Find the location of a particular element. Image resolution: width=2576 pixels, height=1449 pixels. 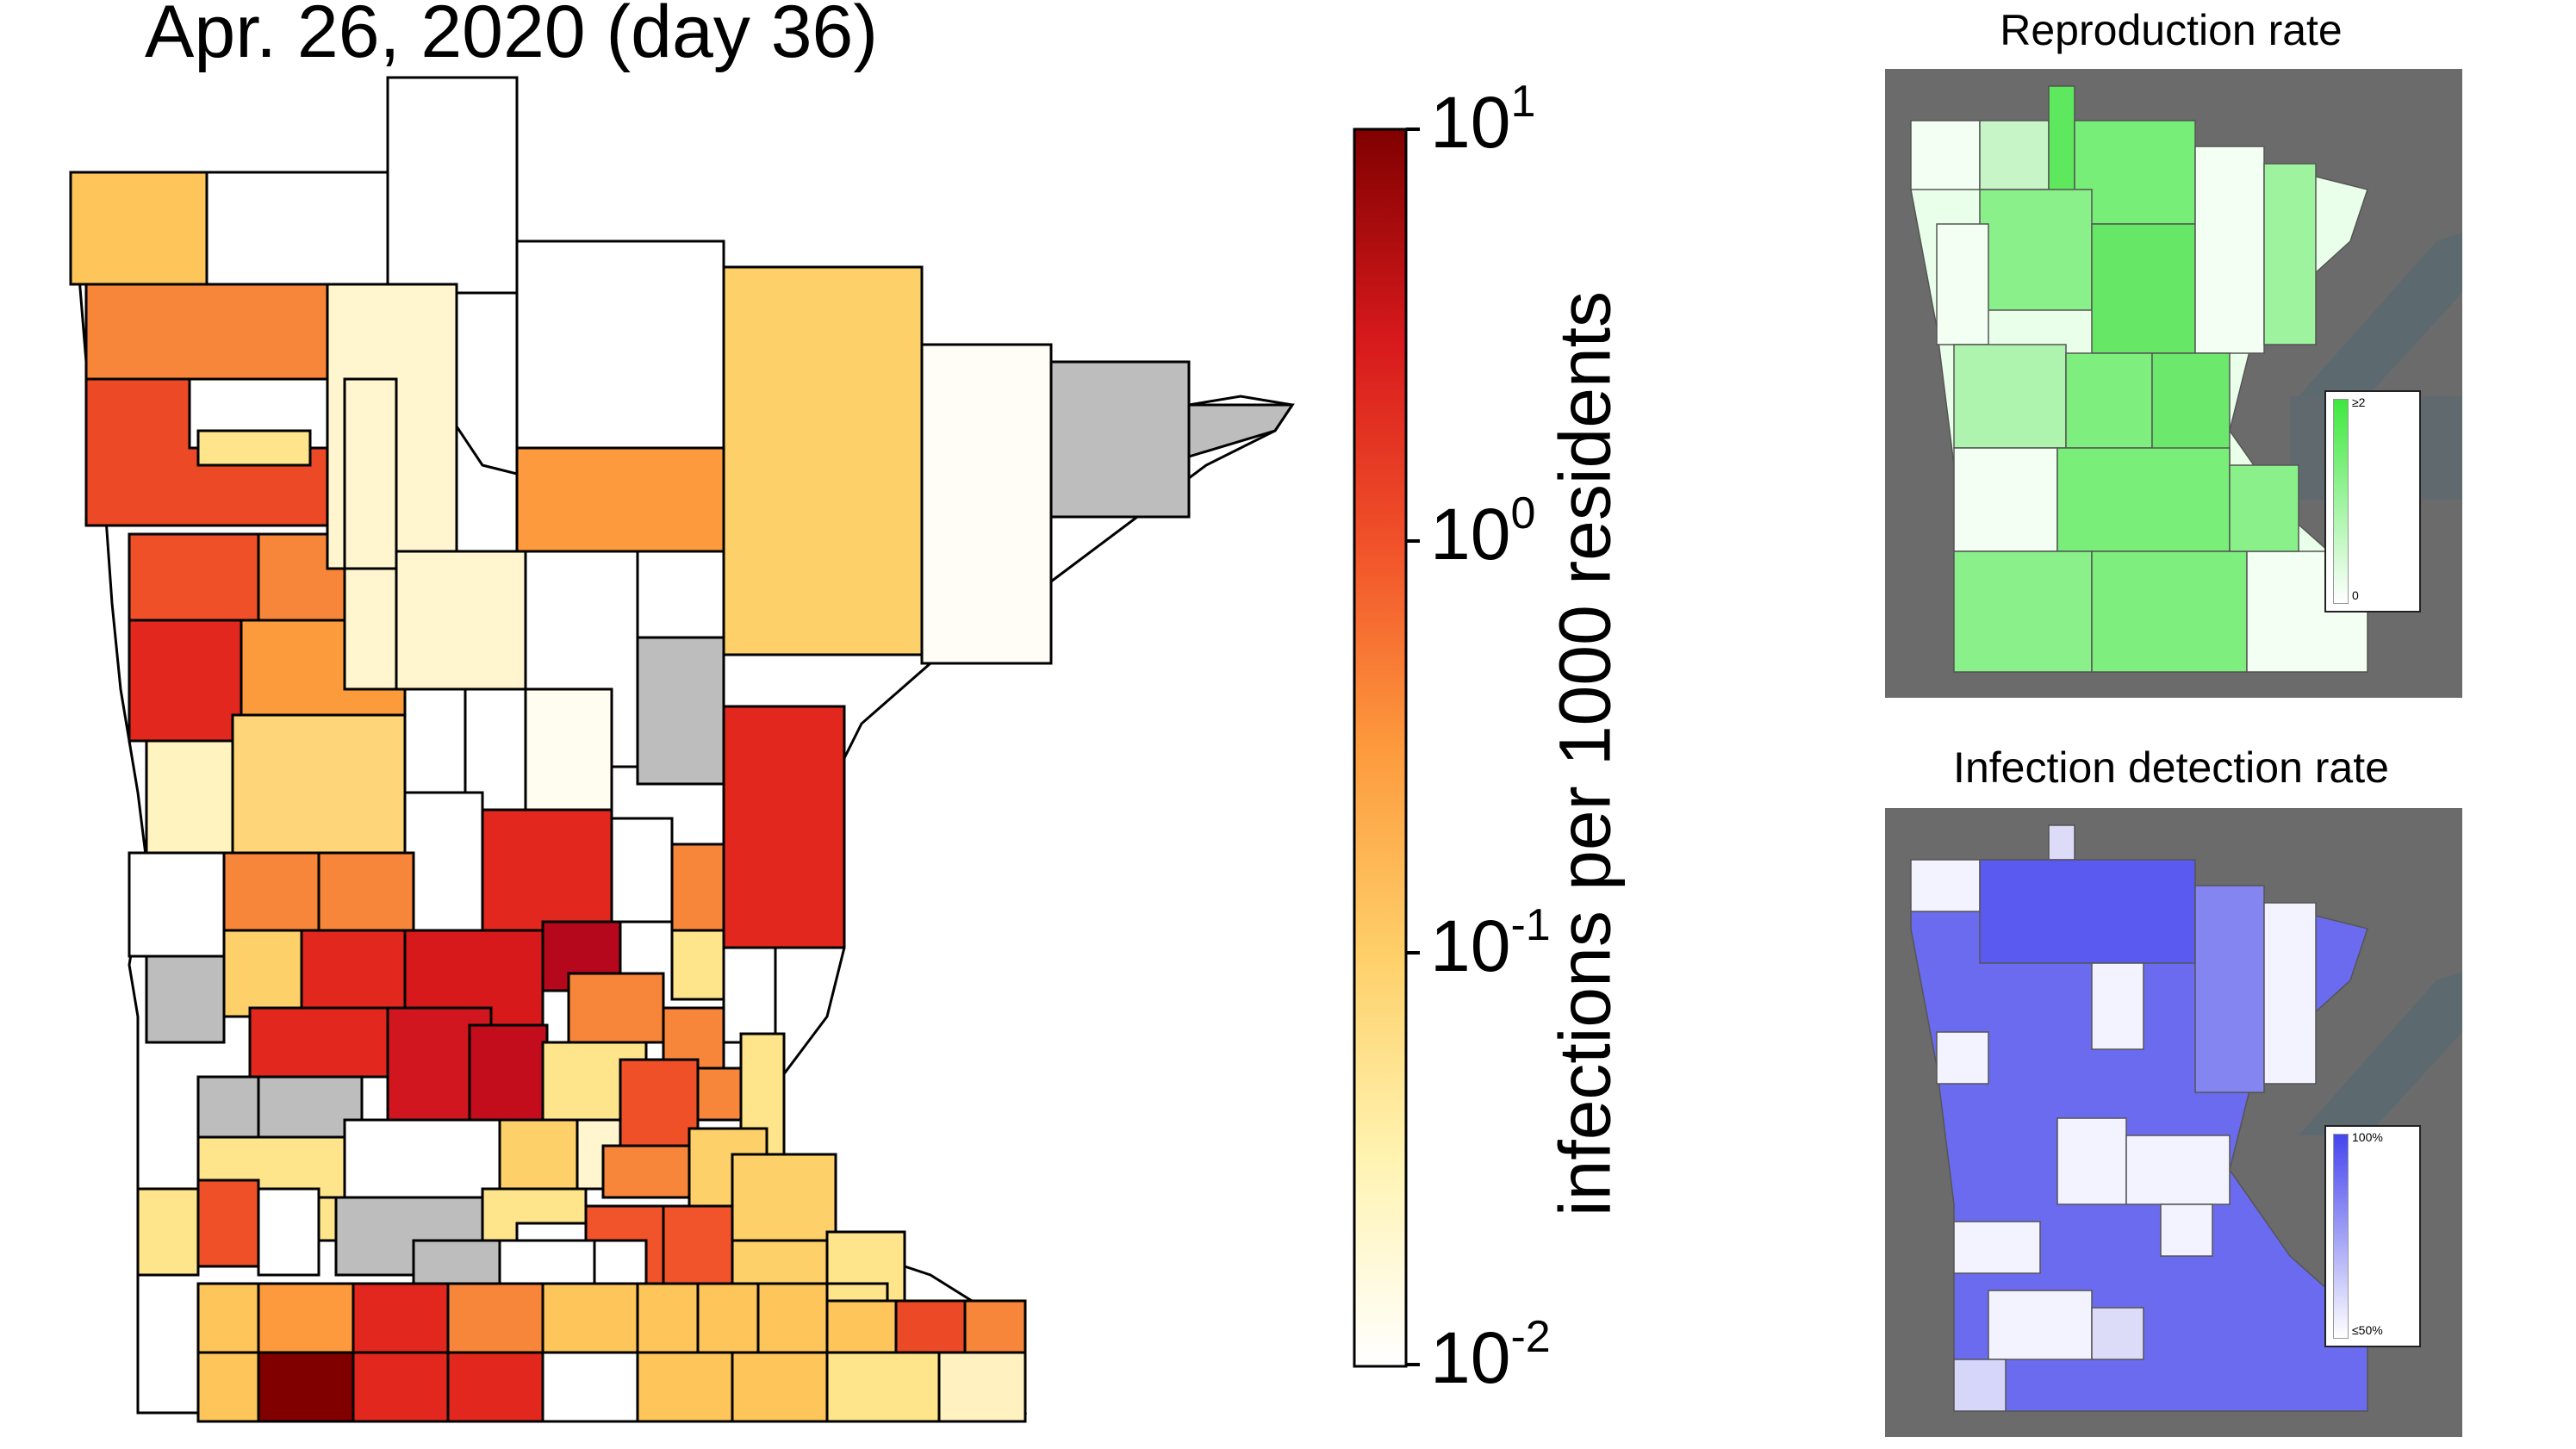

county-freeborn is located at coordinates (668, 1318).